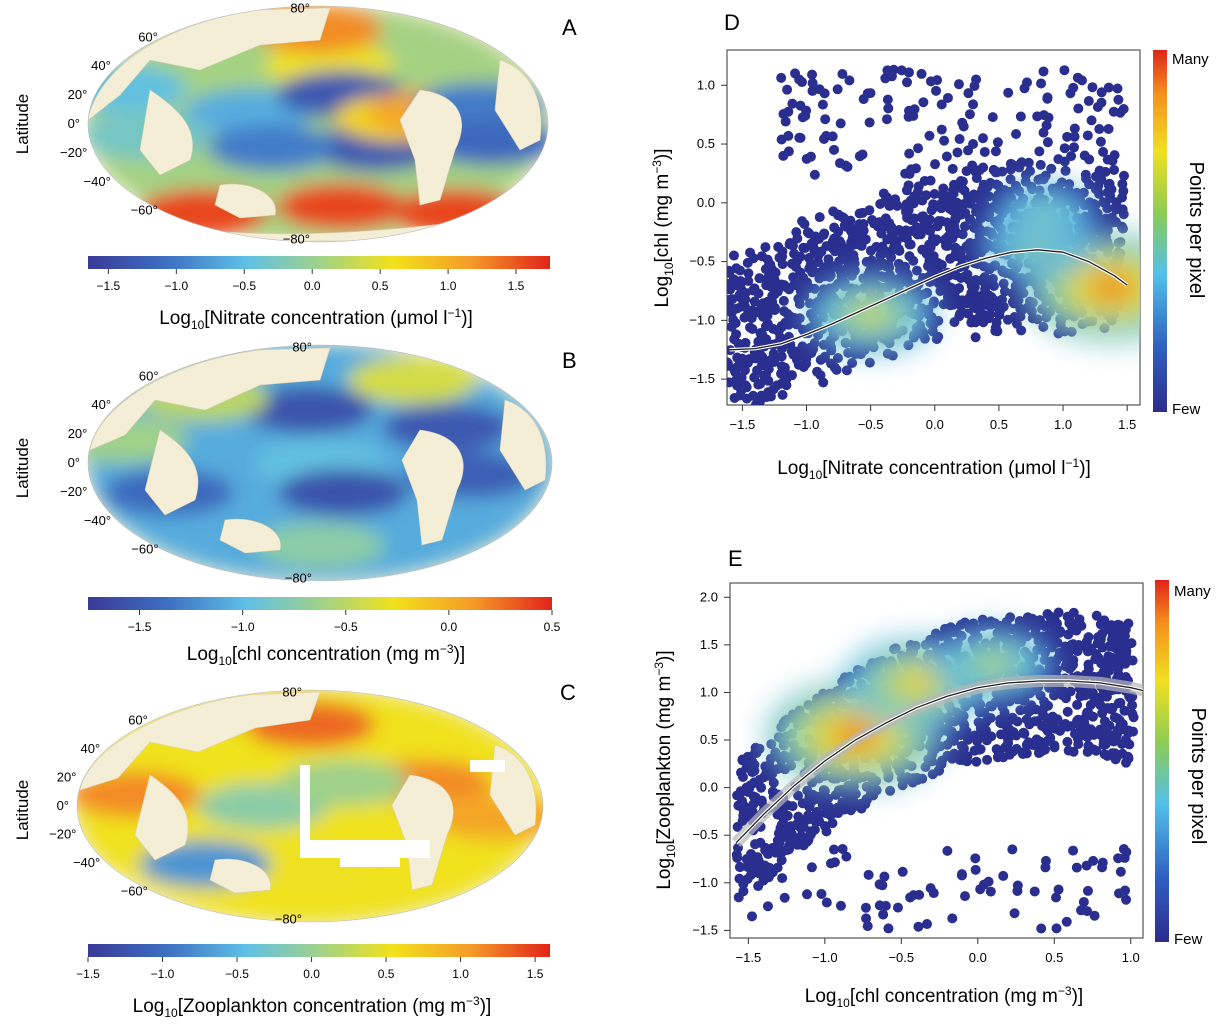  I want to click on plot-e-legend-few: Few, so click(1188, 939).